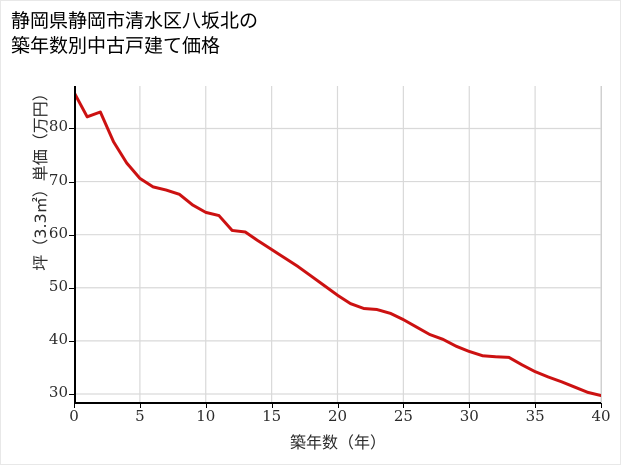 This screenshot has height=465, width=621. What do you see at coordinates (338, 403) in the screenshot?
I see `axis-spine-bottom` at bounding box center [338, 403].